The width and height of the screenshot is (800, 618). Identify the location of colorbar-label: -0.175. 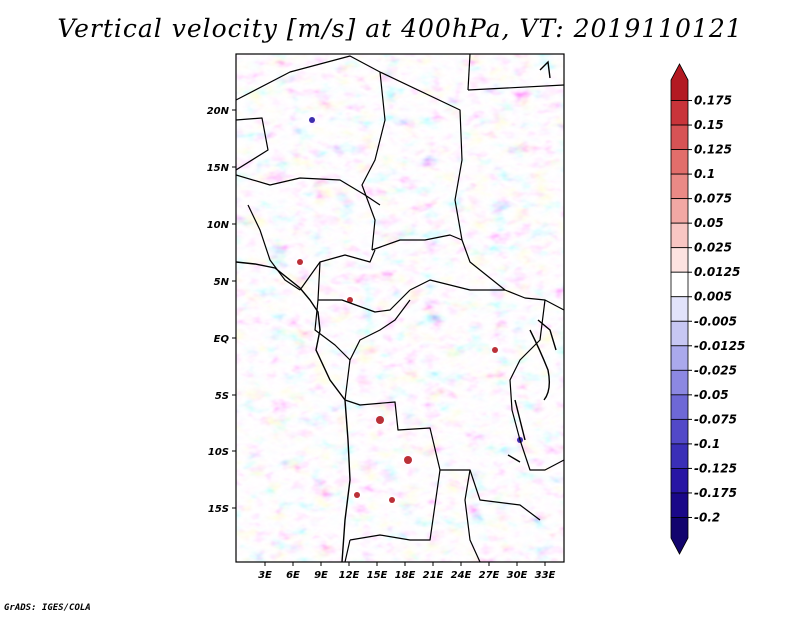
(715, 493).